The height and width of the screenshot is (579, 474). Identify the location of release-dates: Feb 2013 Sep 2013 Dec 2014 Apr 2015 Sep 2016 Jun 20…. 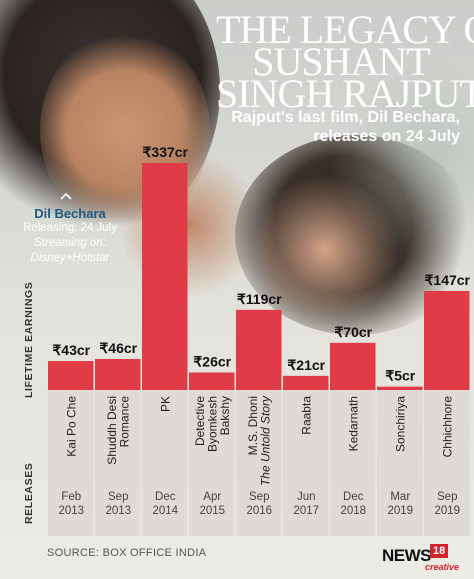
(259, 504).